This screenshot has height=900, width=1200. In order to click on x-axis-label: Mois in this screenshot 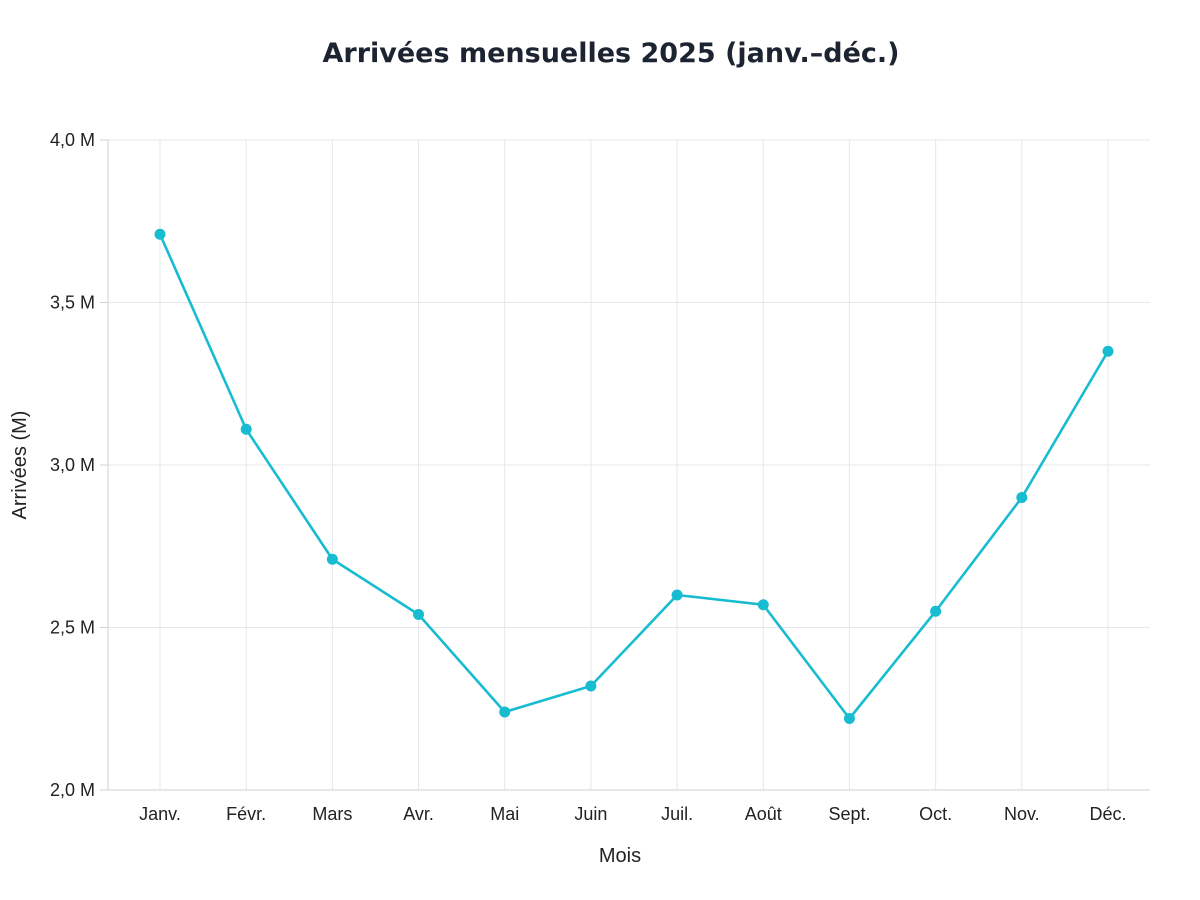, I will do `click(620, 856)`.